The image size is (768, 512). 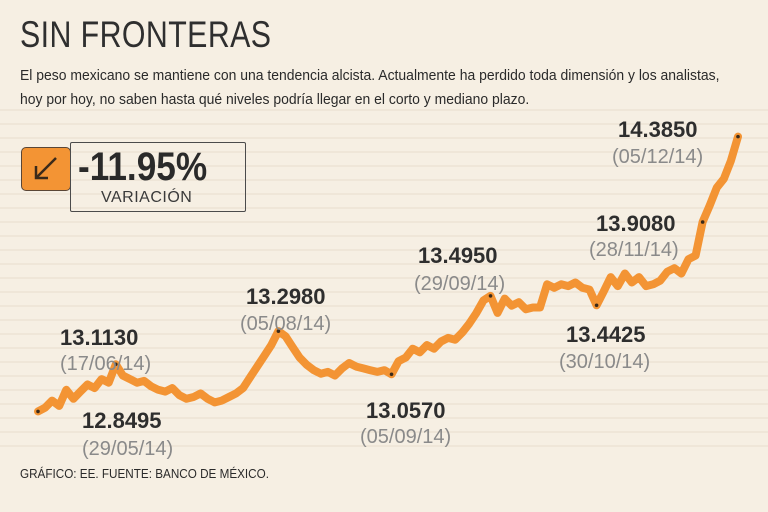 I want to click on annotation-date: (05/08/14), so click(x=285, y=324).